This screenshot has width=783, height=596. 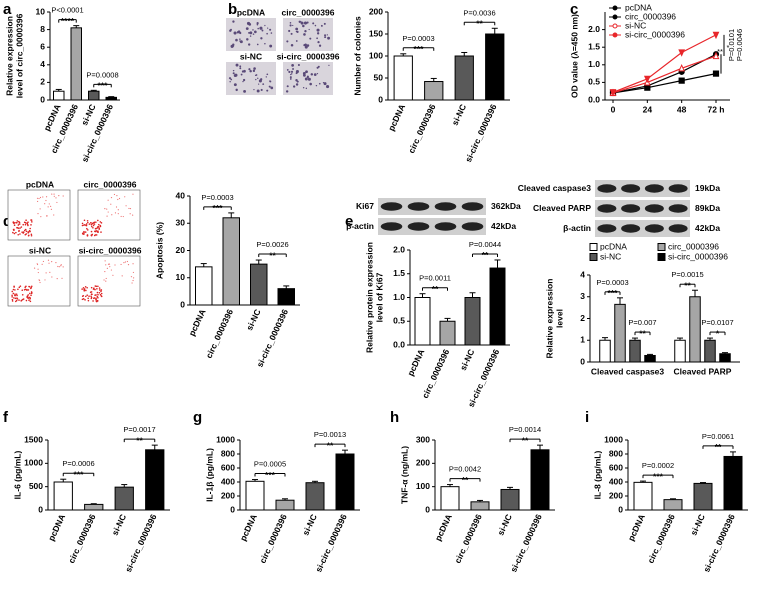 I want to click on p-value: P=0.0003, so click(x=217, y=197).